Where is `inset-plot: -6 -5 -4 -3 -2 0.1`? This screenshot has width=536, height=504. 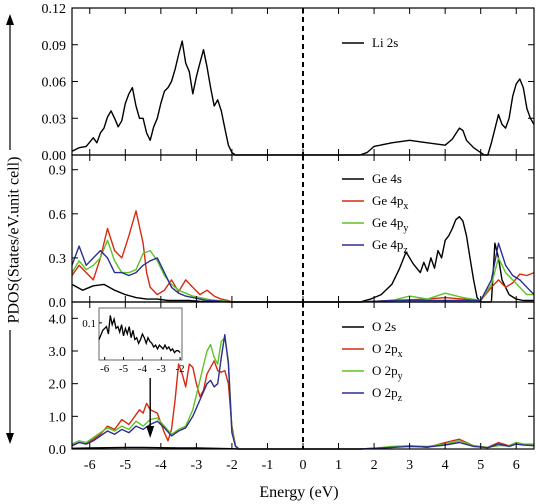
inset-plot: -6 -5 -4 -3 -2 0.1 is located at coordinates (133, 372).